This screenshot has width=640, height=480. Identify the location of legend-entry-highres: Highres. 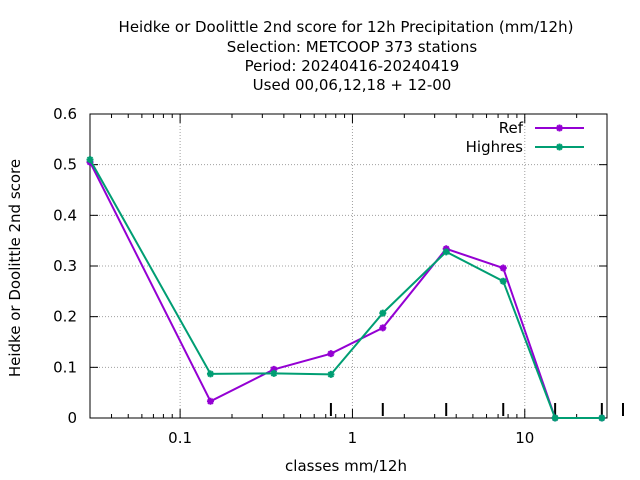
(525, 147).